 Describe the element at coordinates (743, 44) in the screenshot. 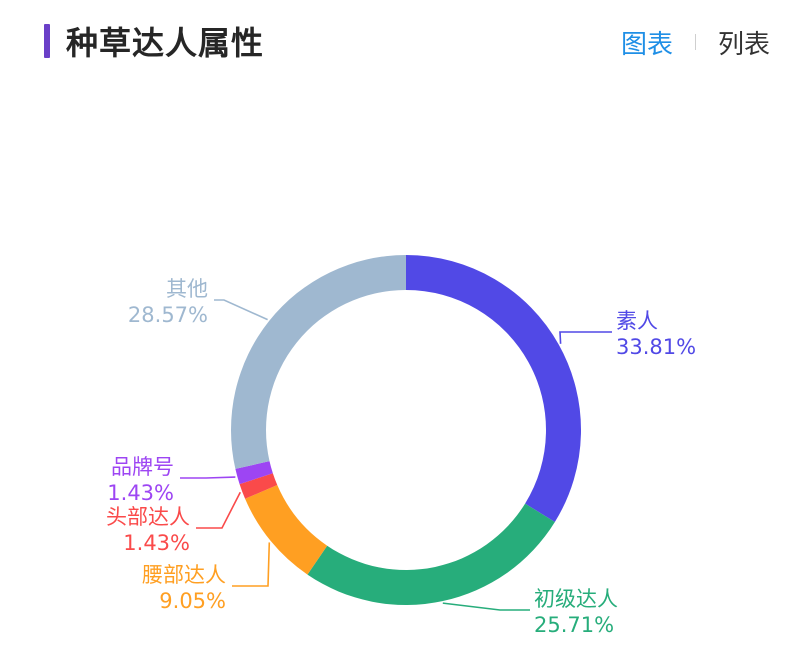

I see `tab-list: 列表` at that location.